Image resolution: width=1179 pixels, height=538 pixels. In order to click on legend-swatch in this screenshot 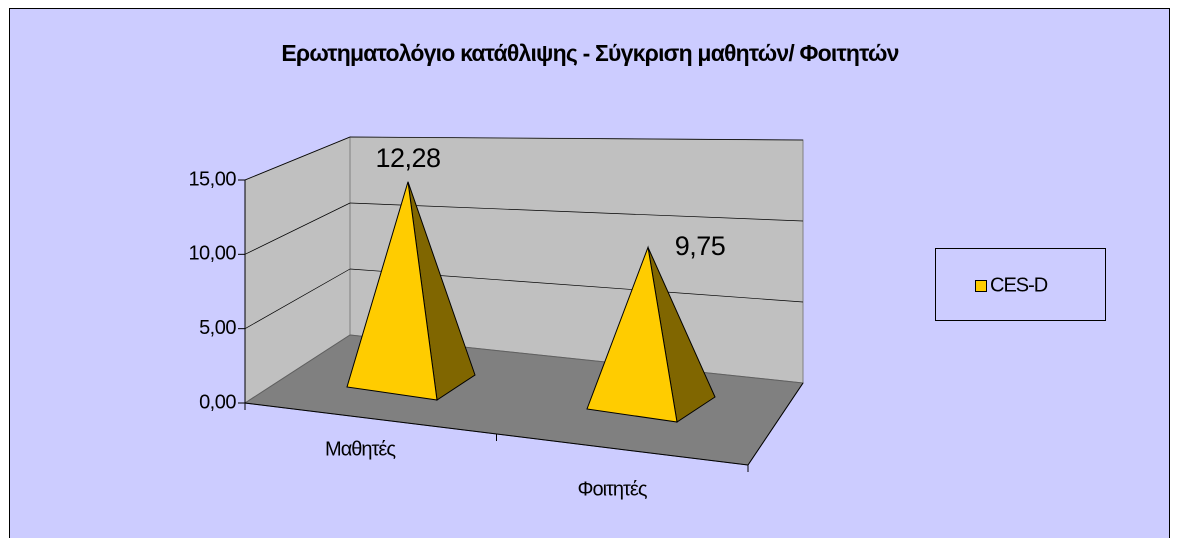, I will do `click(981, 286)`.